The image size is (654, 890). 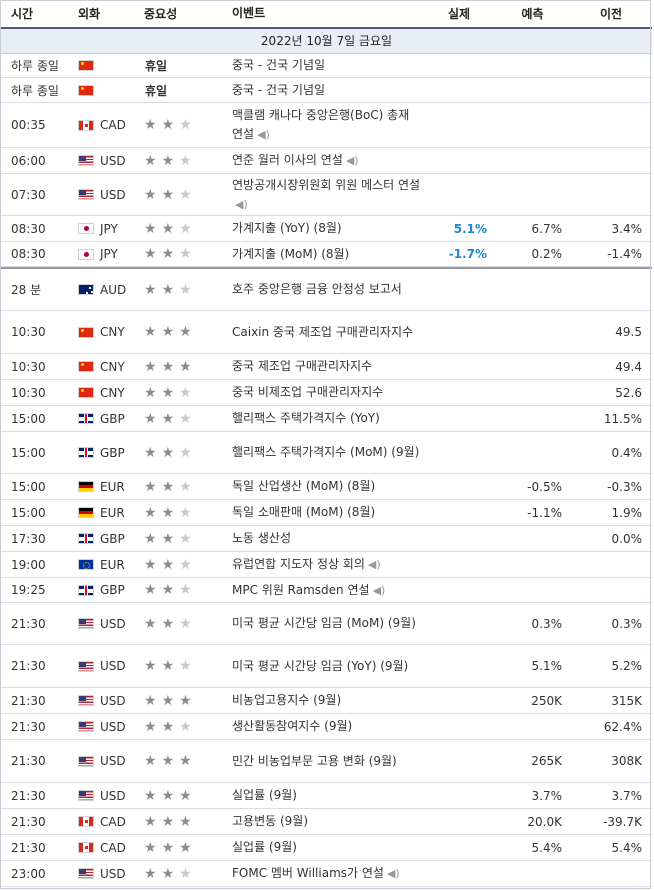 I want to click on event-row: 21:30 CAD ★★★ 실업률 (9월) 5.4% 5.4%, so click(x=326, y=848).